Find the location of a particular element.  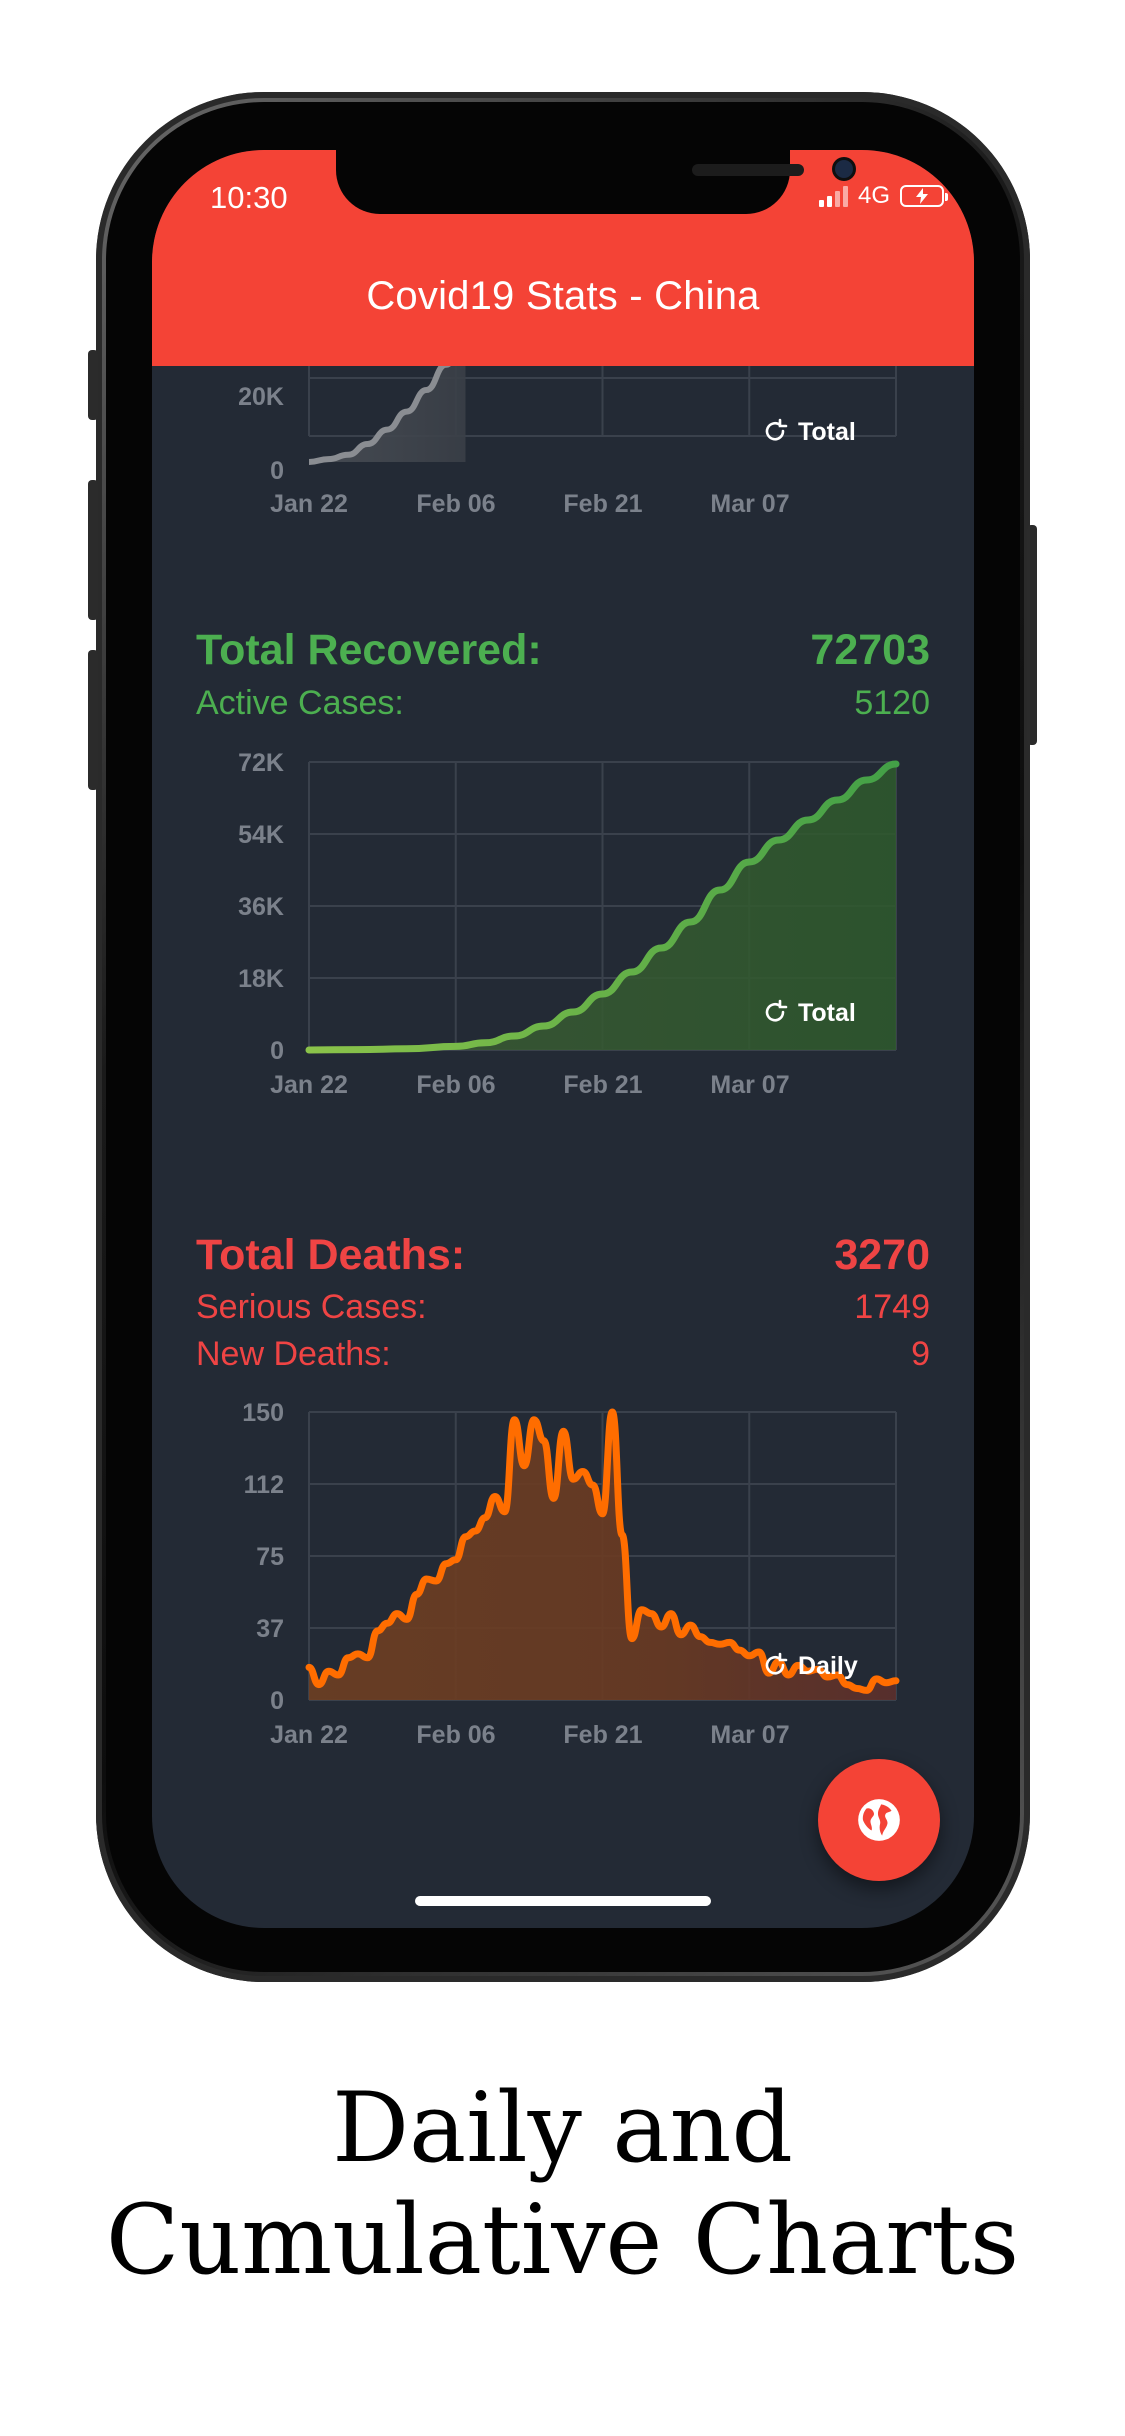

y-tick-label: 72K is located at coordinates (261, 763).